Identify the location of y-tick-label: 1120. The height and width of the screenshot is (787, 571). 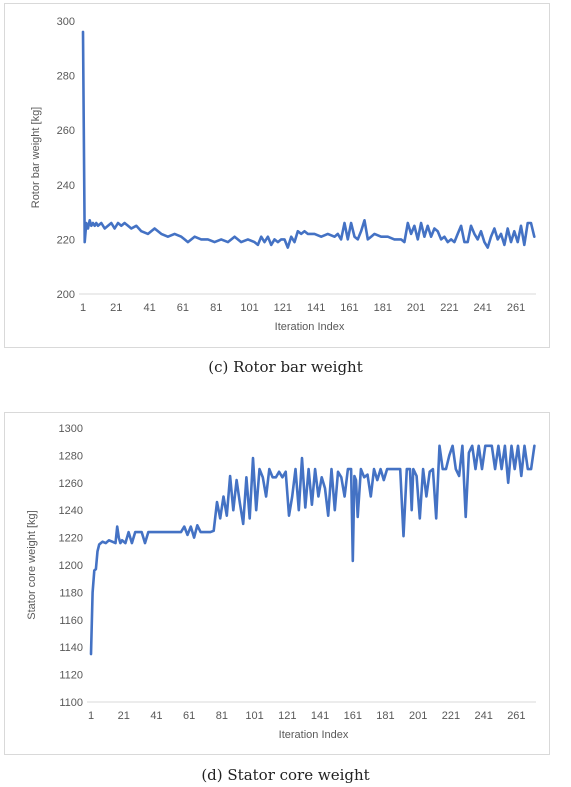
(71, 676).